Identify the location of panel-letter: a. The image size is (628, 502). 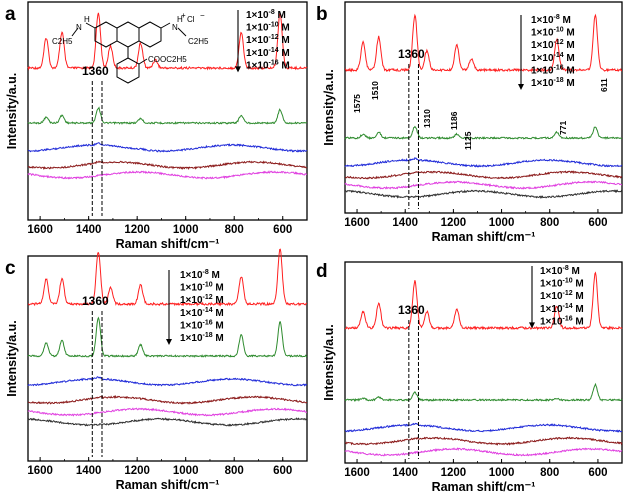
(10, 14).